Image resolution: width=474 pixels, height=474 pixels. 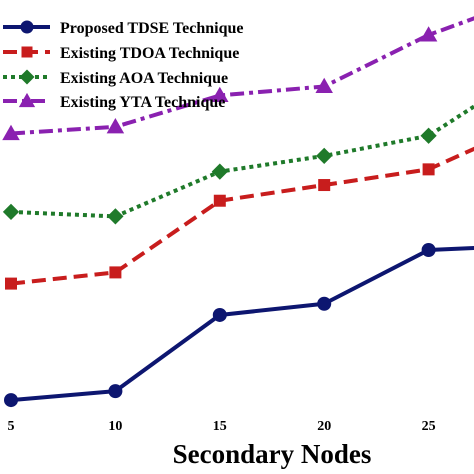 What do you see at coordinates (151, 28) in the screenshot?
I see `legend-label: Proposed TDSE Technique` at bounding box center [151, 28].